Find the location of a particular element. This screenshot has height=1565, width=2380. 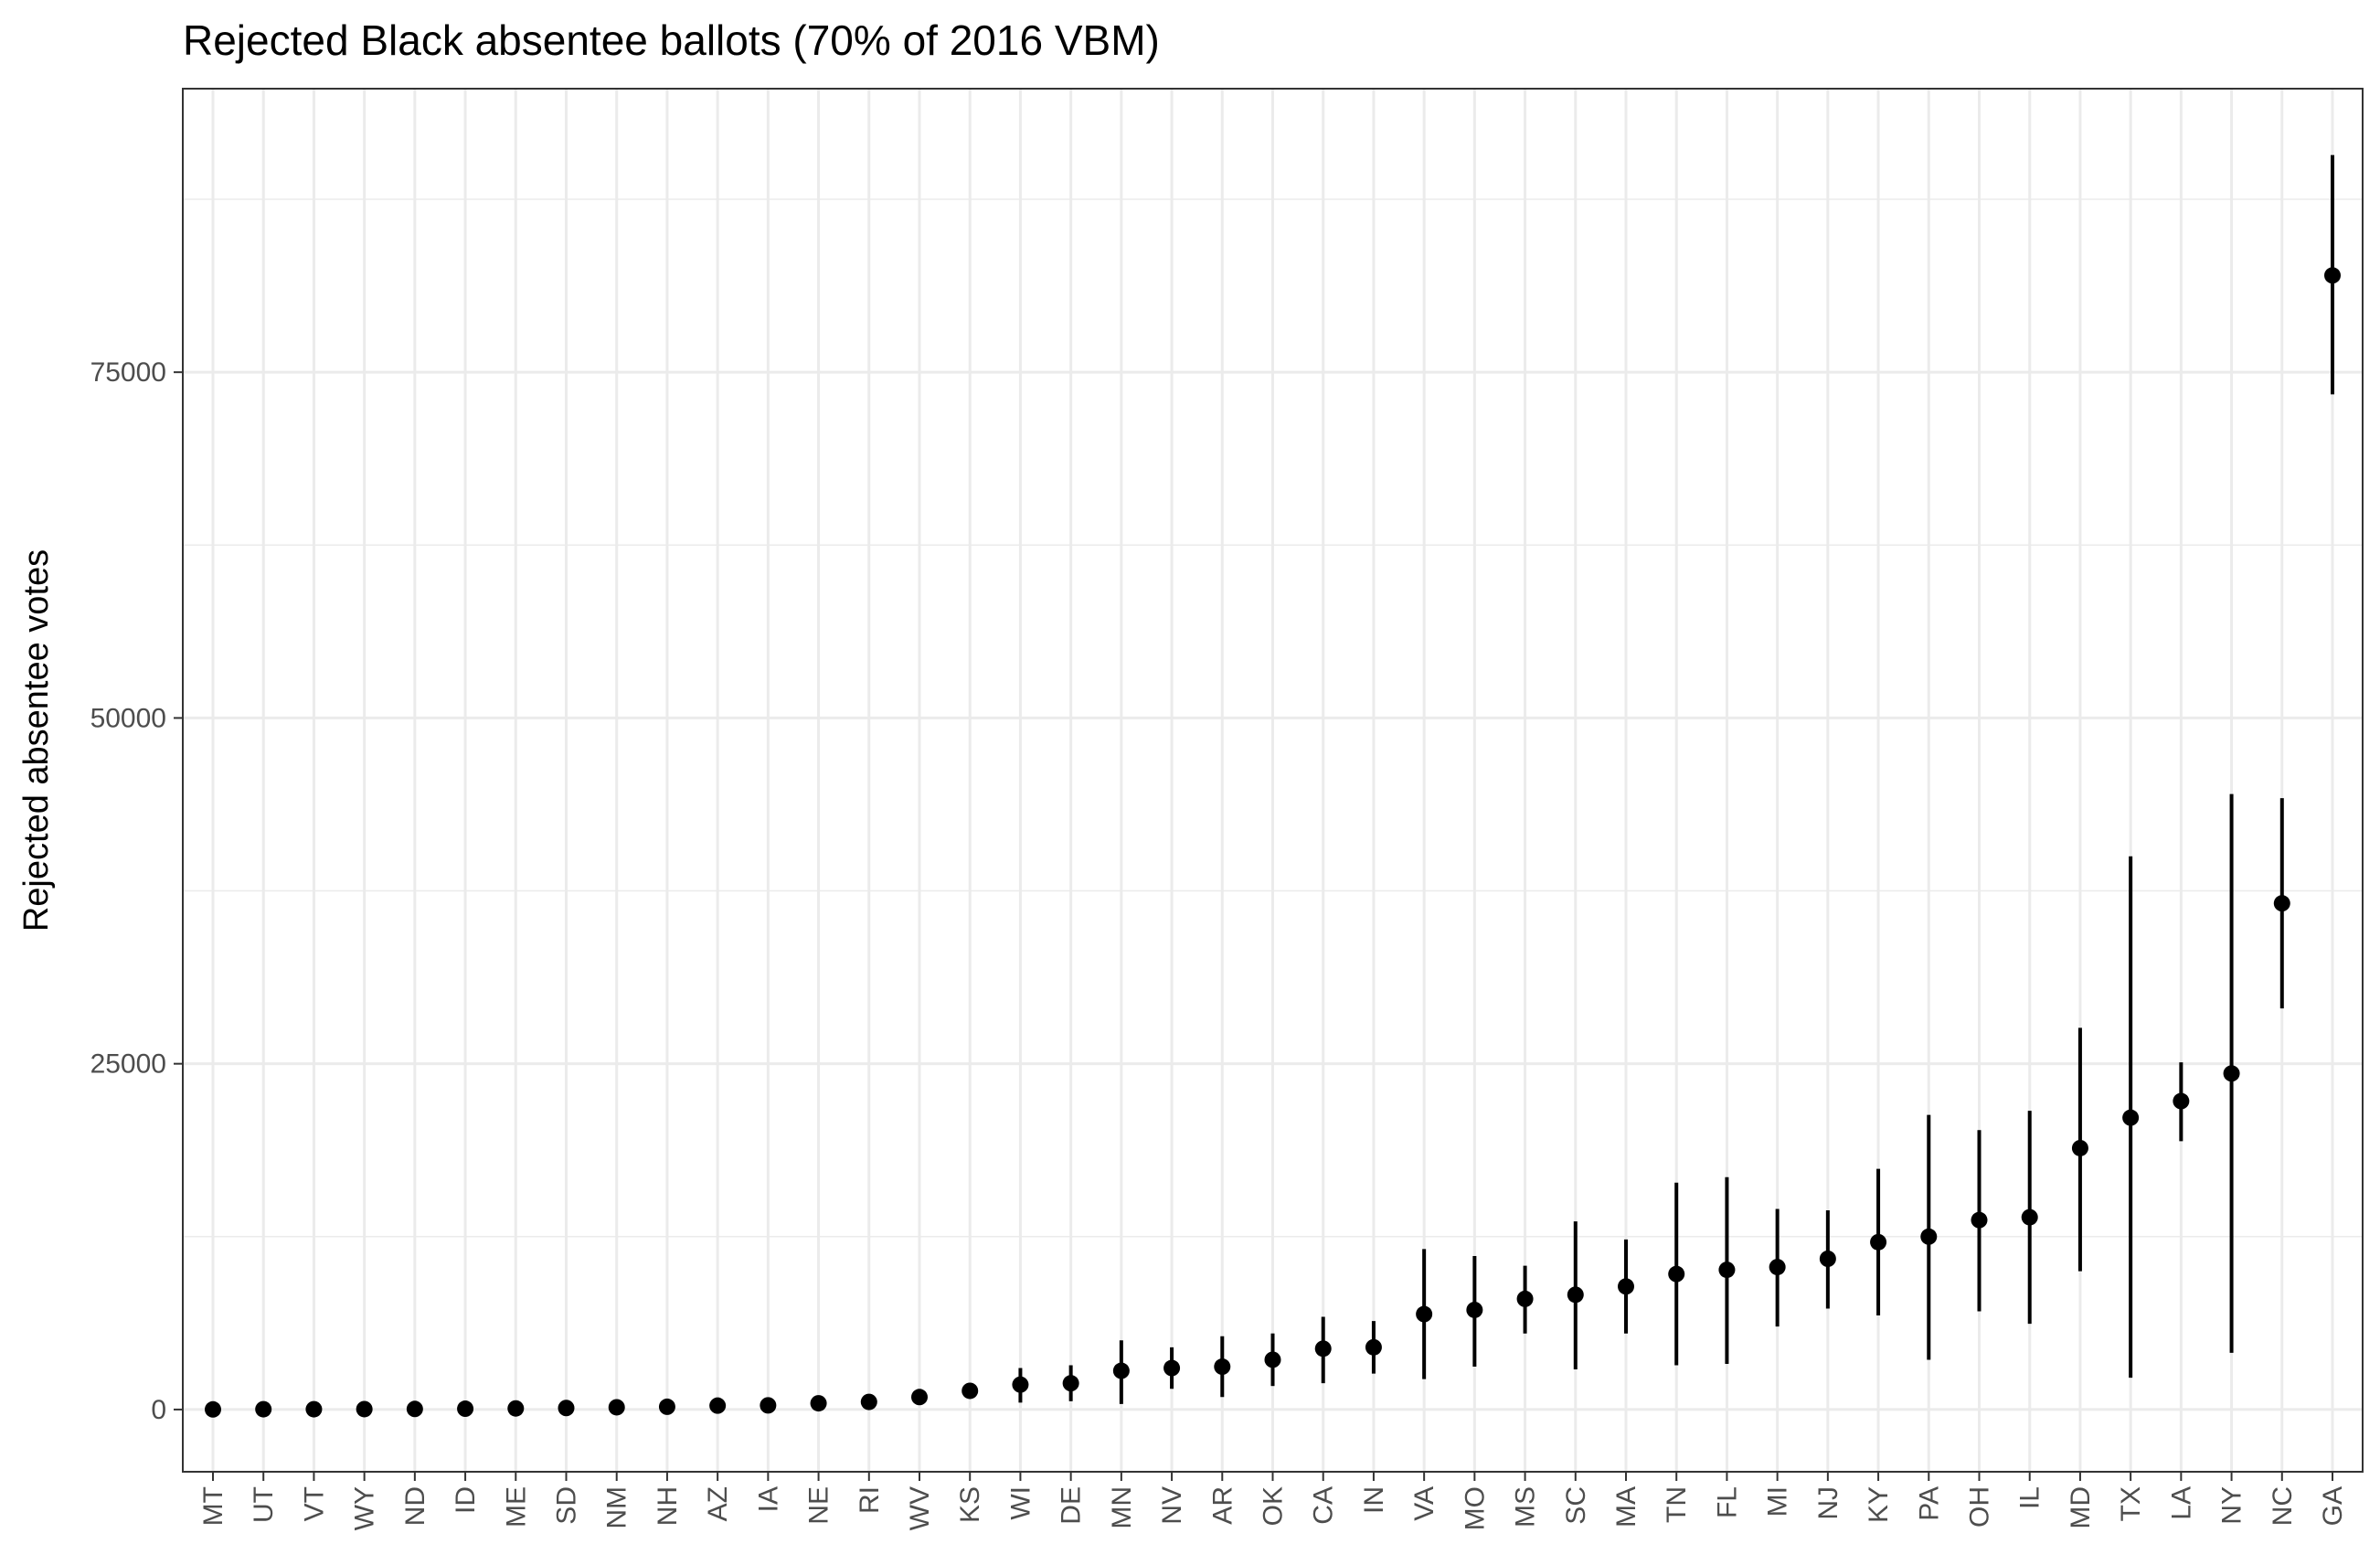

data-point-nm is located at coordinates (617, 1408).